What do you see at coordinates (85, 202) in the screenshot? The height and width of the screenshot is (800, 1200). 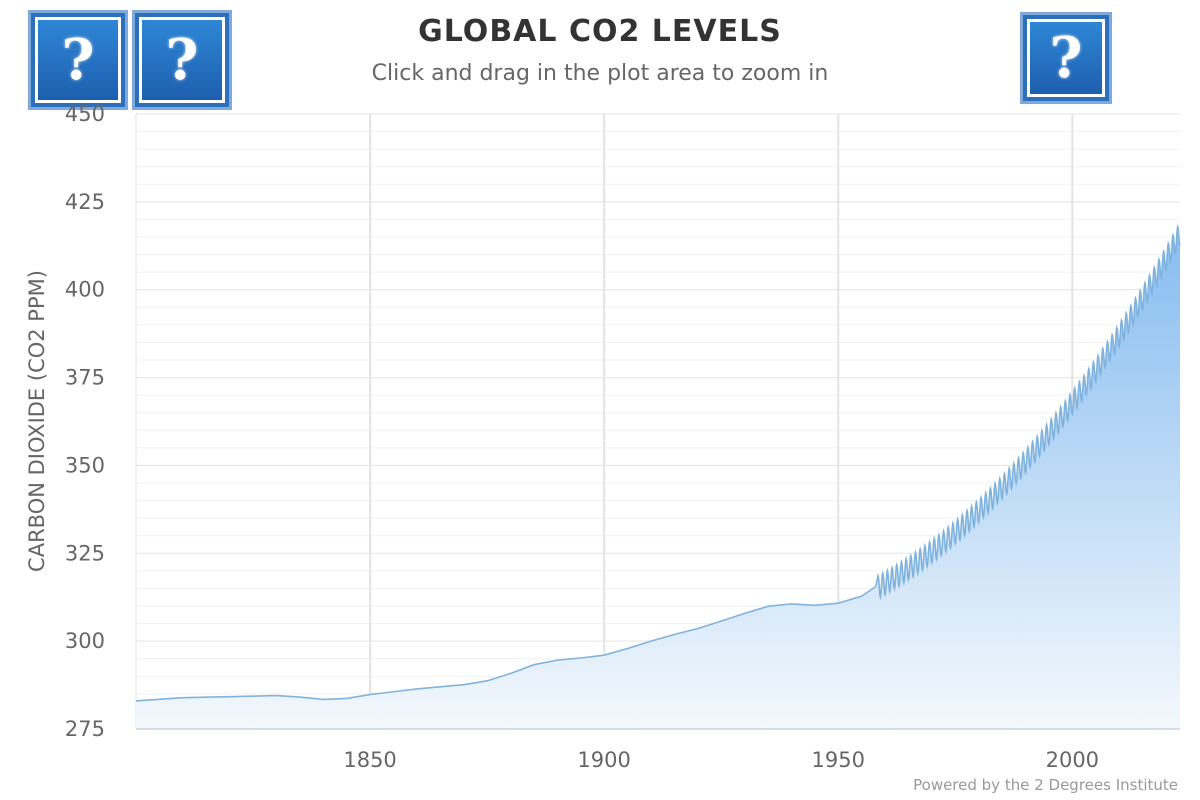 I see `y-tick-label: 425` at bounding box center [85, 202].